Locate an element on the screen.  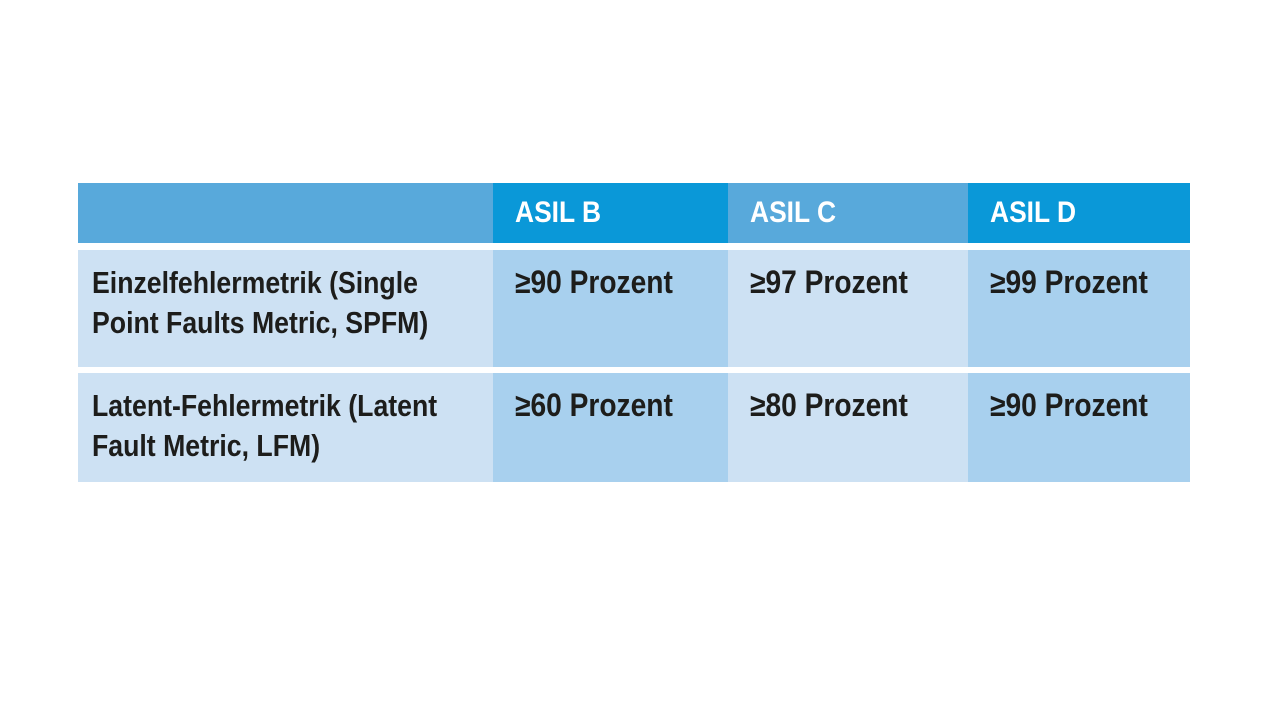
column-header-label: ASIL B is located at coordinates (558, 212).